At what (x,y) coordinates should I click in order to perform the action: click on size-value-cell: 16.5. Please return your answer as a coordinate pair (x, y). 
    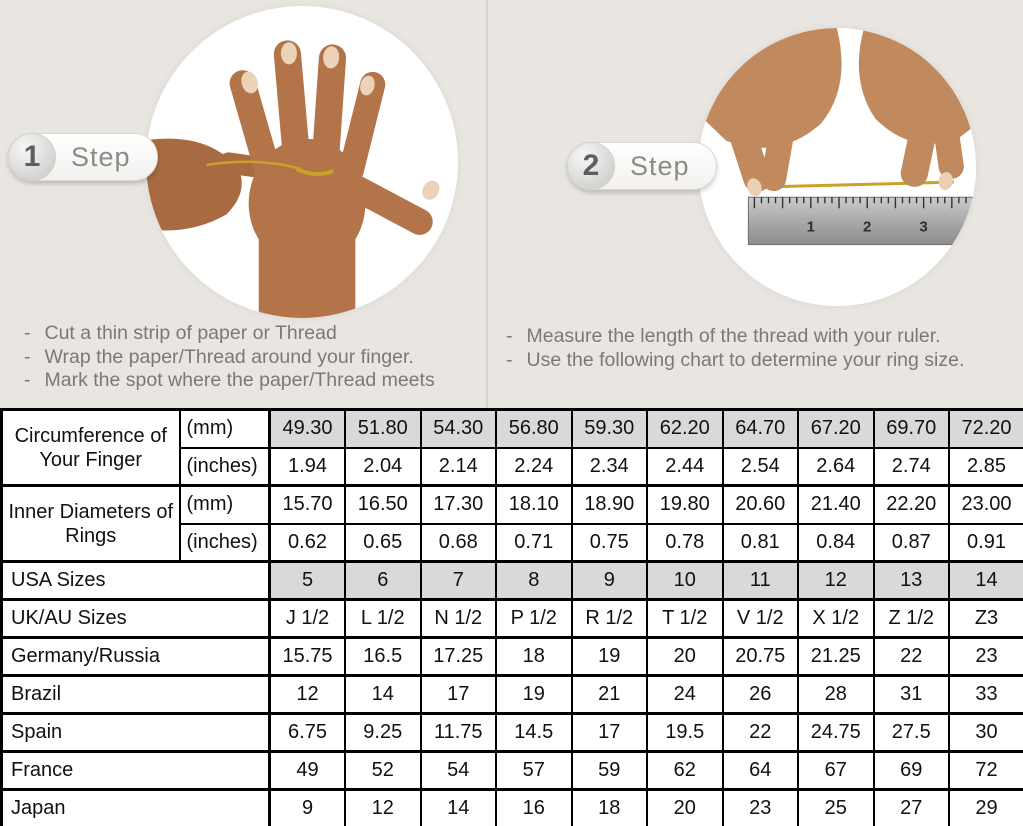
    Looking at the image, I should click on (383, 656).